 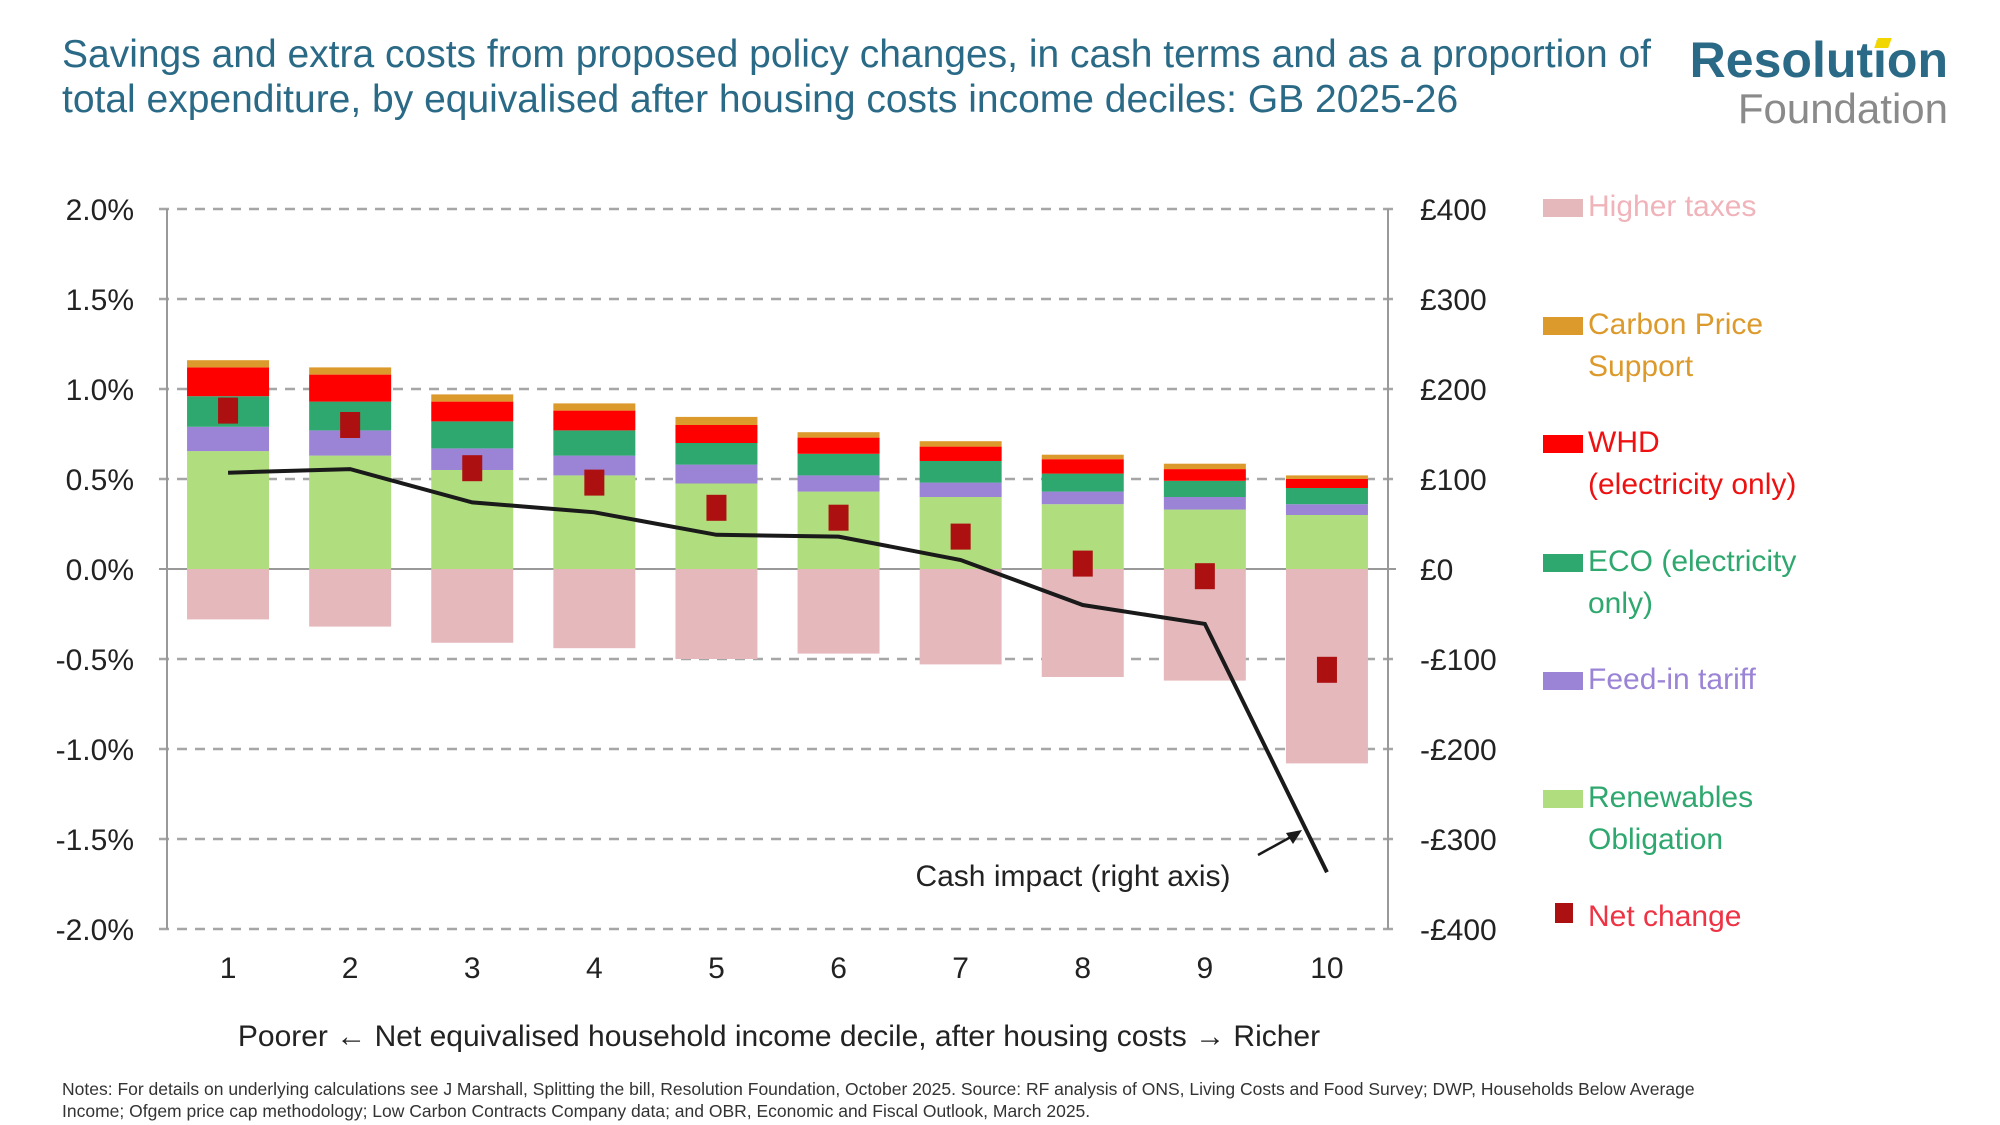 I want to click on legend-label: Feed-in tariff, so click(x=1672, y=679).